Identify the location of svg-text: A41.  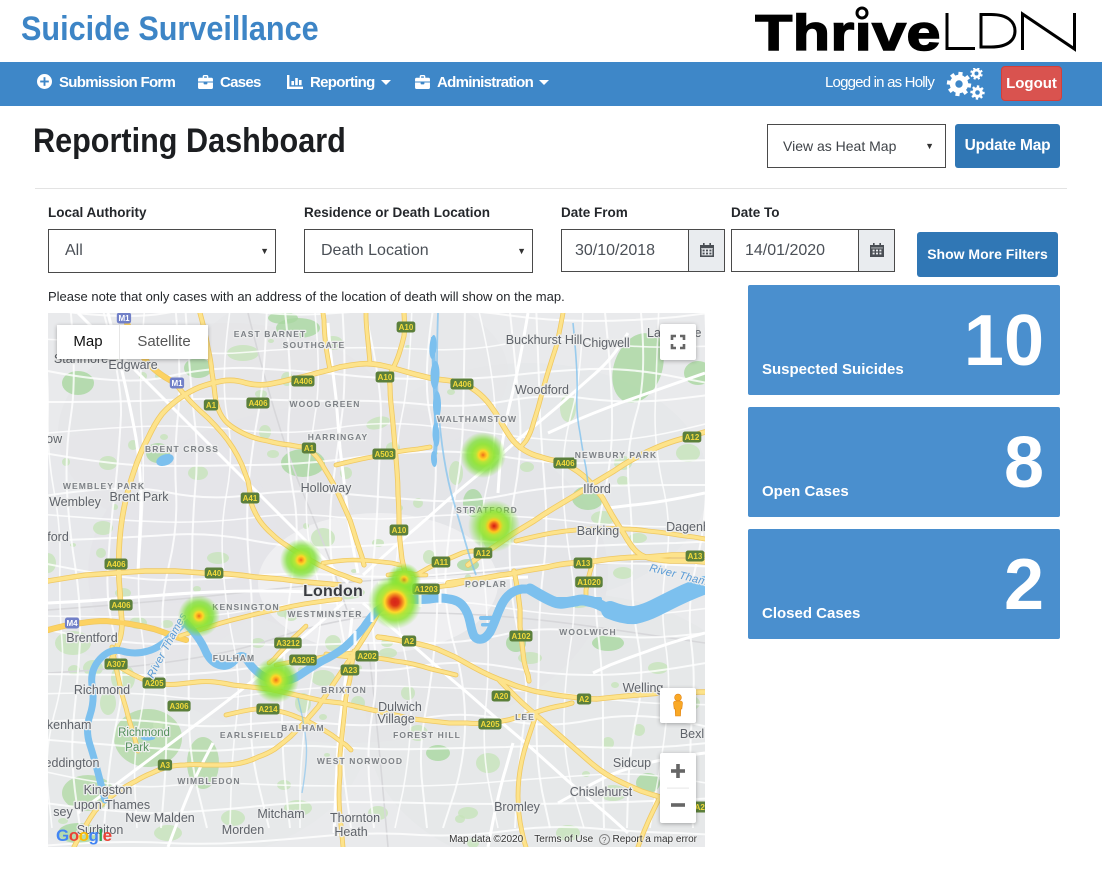
(250, 498).